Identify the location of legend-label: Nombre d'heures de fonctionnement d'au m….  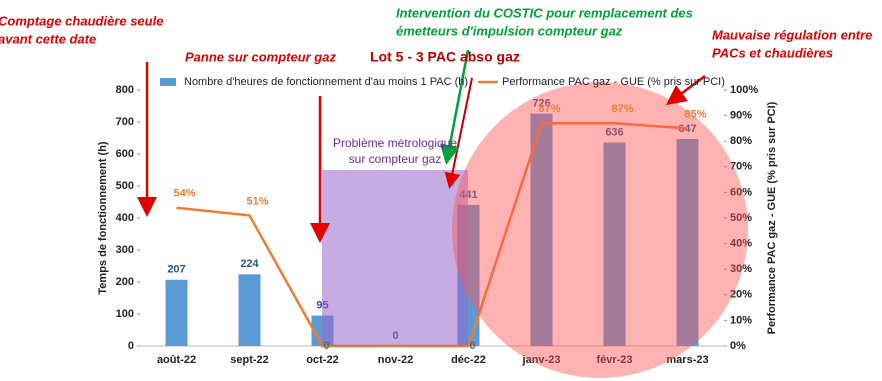
(326, 82).